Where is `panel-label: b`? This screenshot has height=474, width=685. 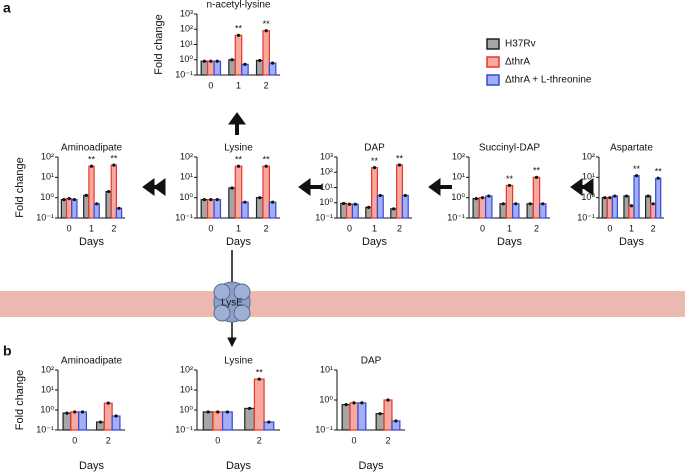
panel-label: b is located at coordinates (7, 351).